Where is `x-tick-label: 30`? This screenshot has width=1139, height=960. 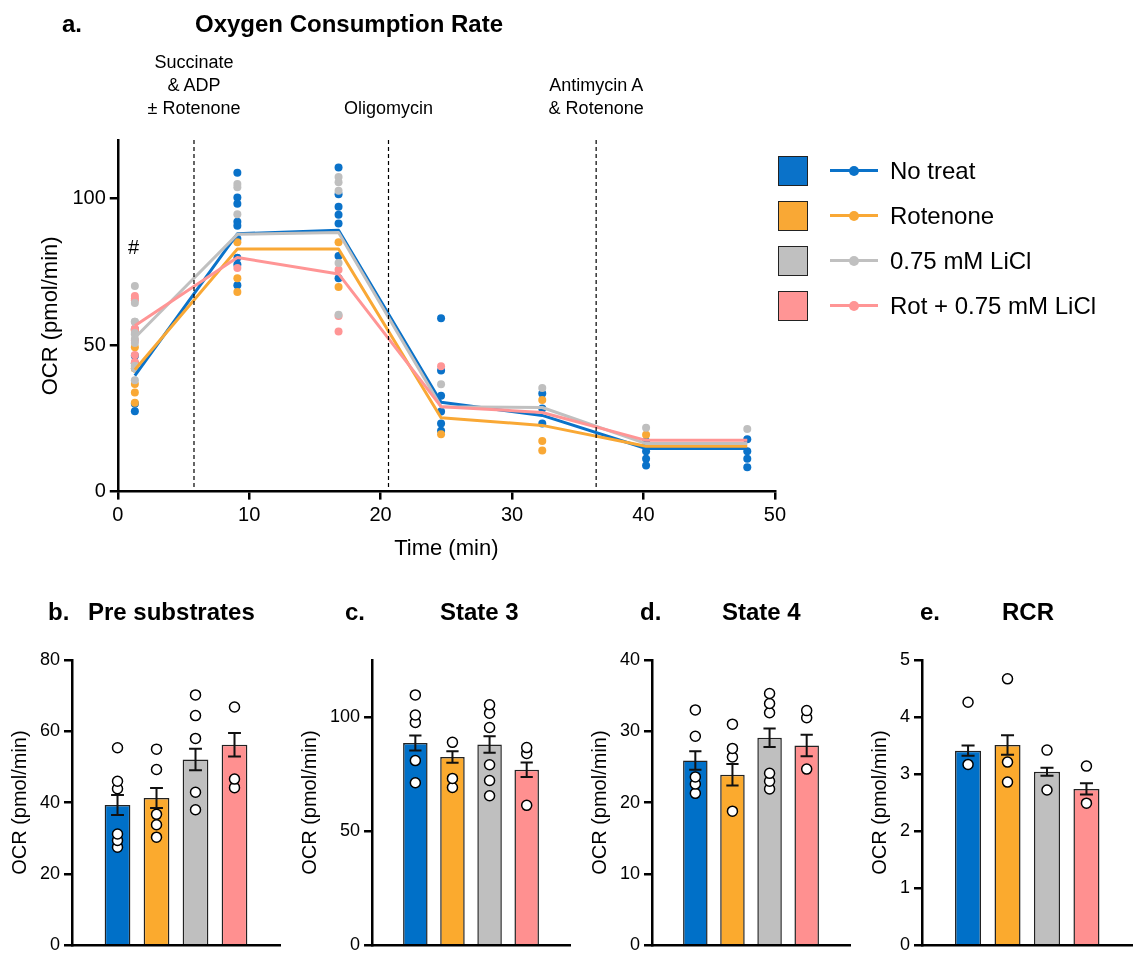 x-tick-label: 30 is located at coordinates (512, 514).